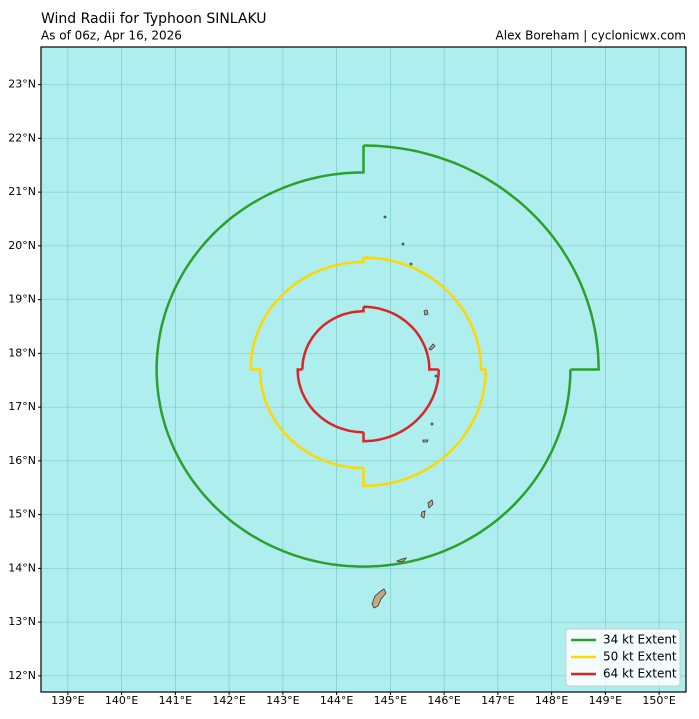 The width and height of the screenshot is (699, 719). Describe the element at coordinates (175, 700) in the screenshot. I see `x-tick-label: 141°E` at that location.